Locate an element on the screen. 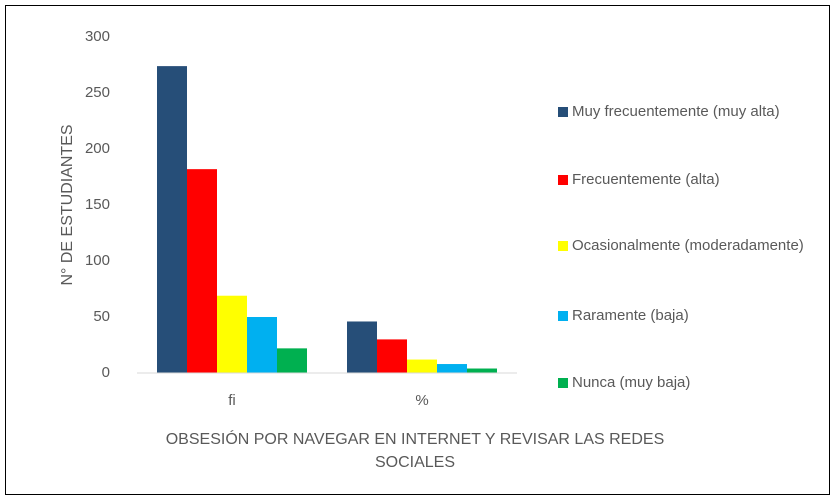 This screenshot has width=837, height=504. y-tick-label: 100 is located at coordinates (97, 260).